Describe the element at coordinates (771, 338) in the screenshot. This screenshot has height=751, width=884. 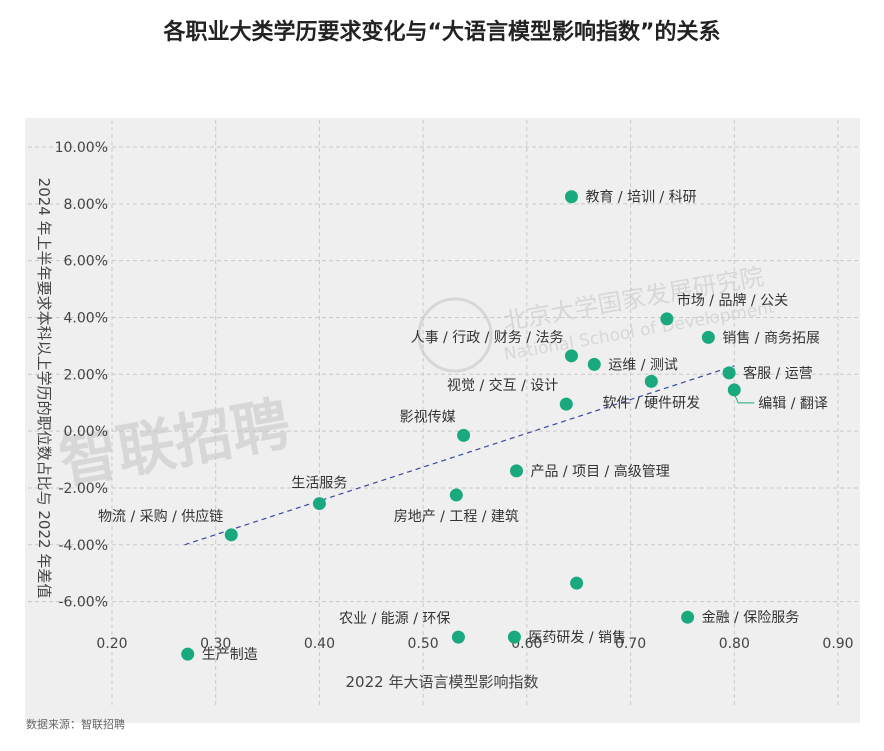
I see `point-label: 销售 / 商务拓展` at that location.